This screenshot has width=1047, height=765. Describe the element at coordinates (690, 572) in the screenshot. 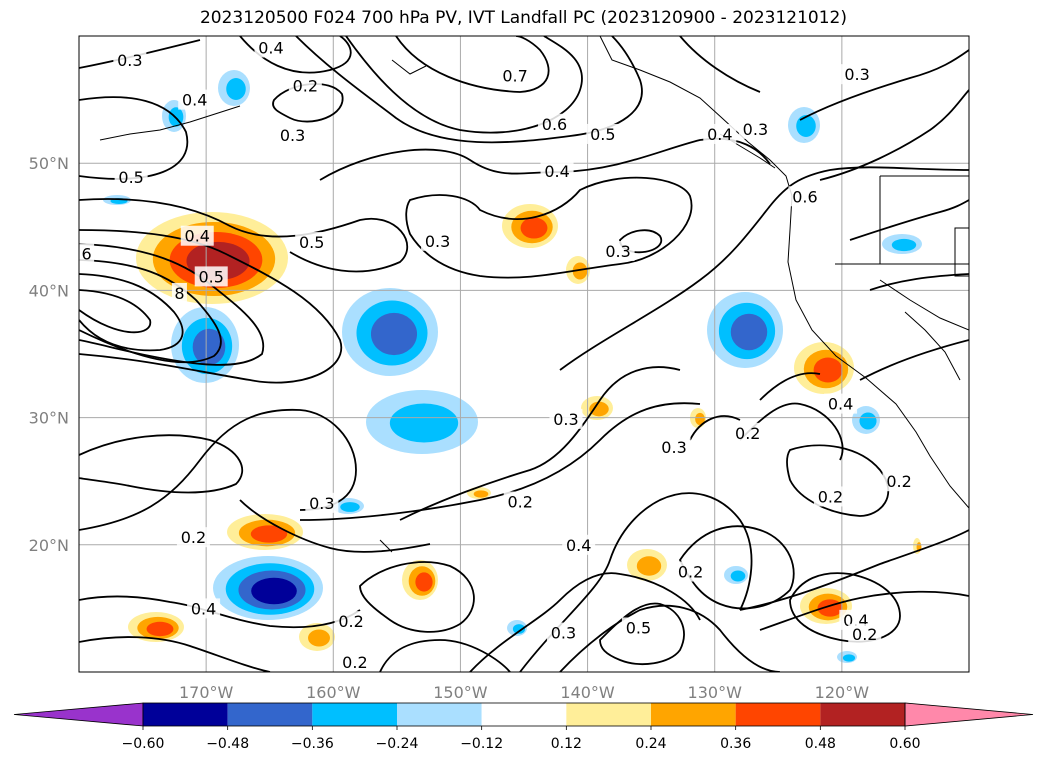

I see `contour-label-31: 0.2` at that location.